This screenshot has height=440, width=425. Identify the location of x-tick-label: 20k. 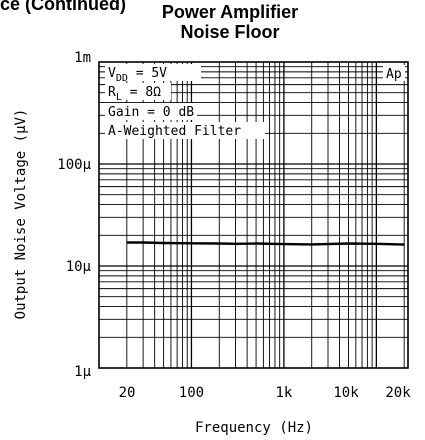
(398, 393).